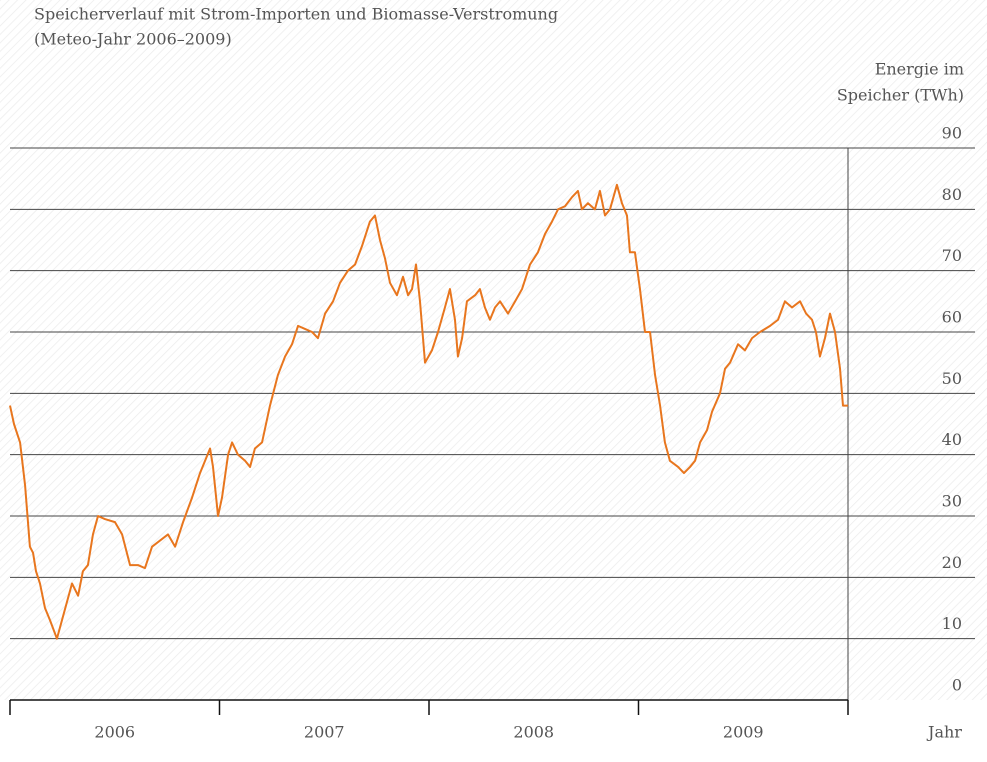 This screenshot has width=987, height=762. Describe the element at coordinates (952, 501) in the screenshot. I see `y-tick-label: 30` at that location.